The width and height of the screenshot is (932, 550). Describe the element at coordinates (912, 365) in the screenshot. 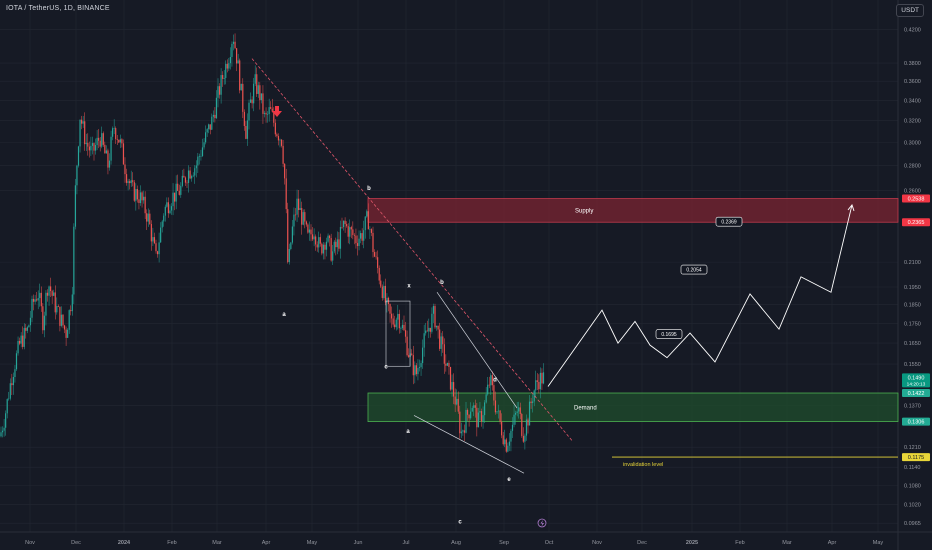

I see `y-tick-label: 0.1550` at that location.